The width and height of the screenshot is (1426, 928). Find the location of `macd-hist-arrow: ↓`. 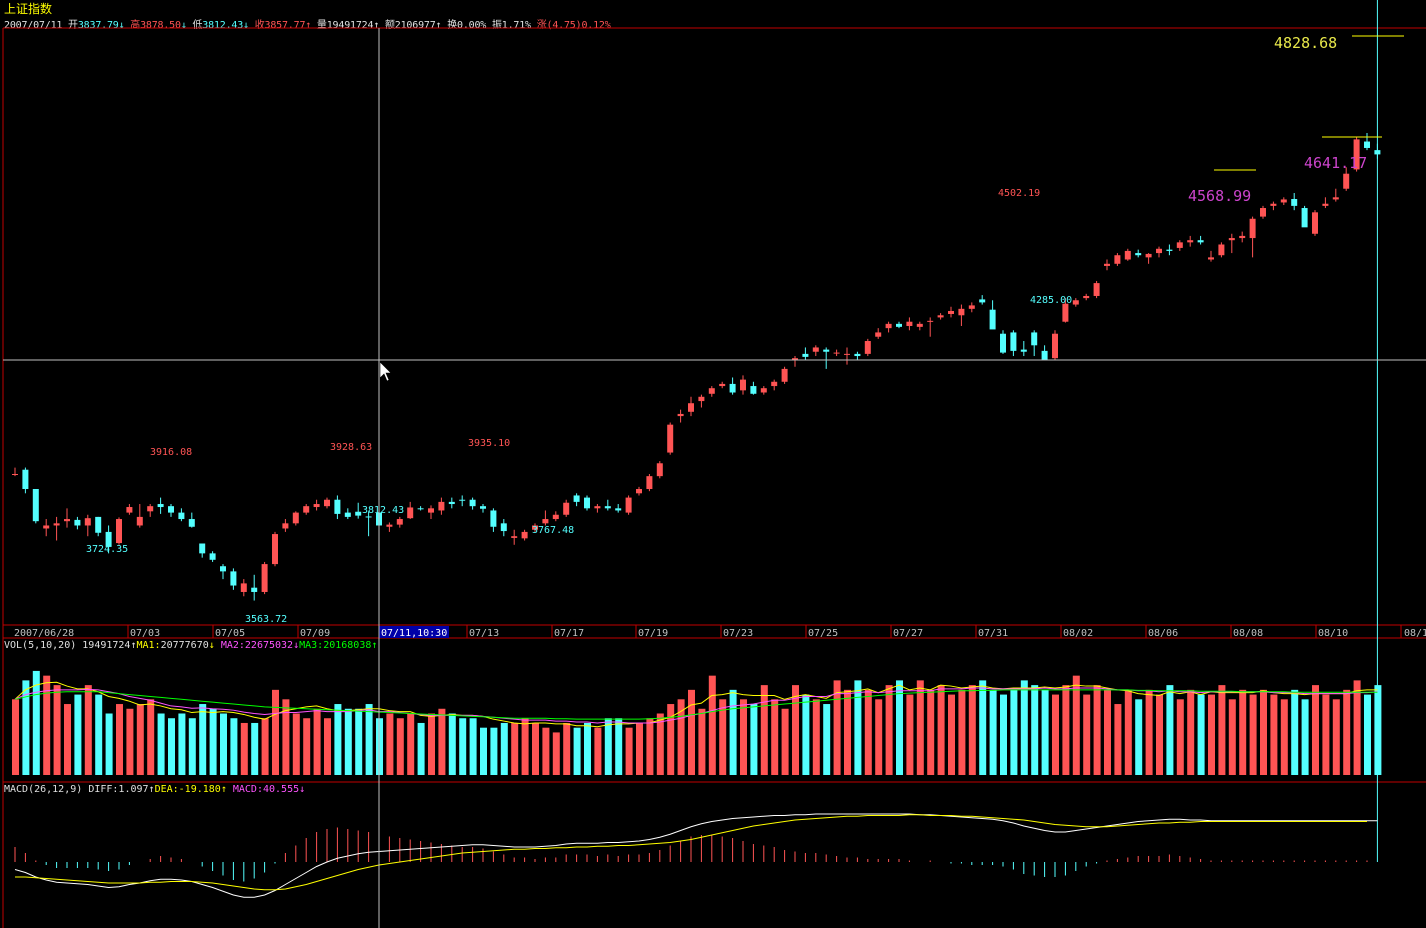

macd-hist-arrow: ↓ is located at coordinates (302, 789).